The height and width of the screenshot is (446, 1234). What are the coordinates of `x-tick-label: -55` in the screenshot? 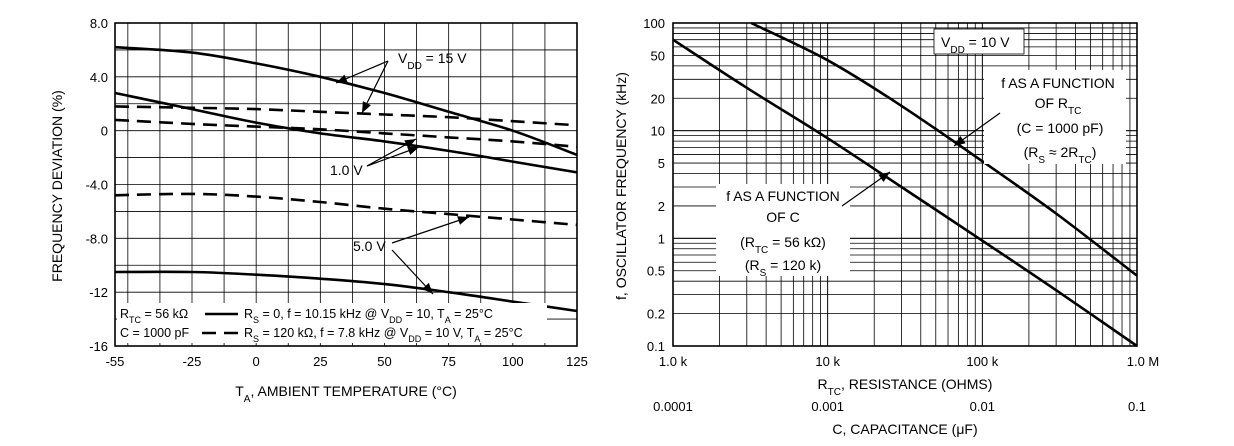 It's located at (115, 361).